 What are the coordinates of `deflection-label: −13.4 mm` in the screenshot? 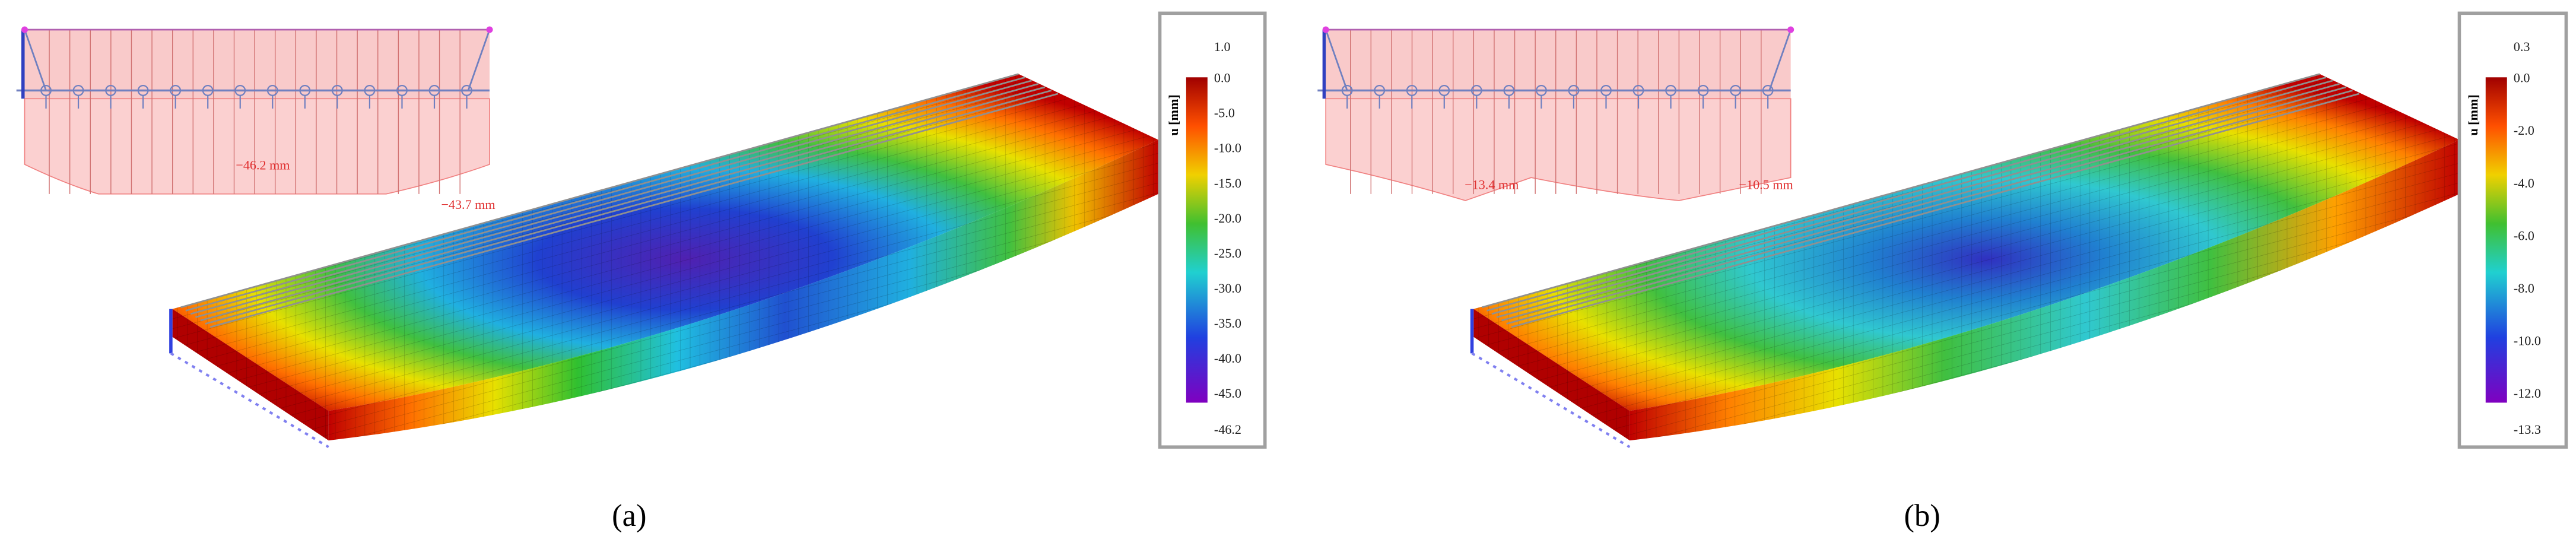 It's located at (1492, 184).